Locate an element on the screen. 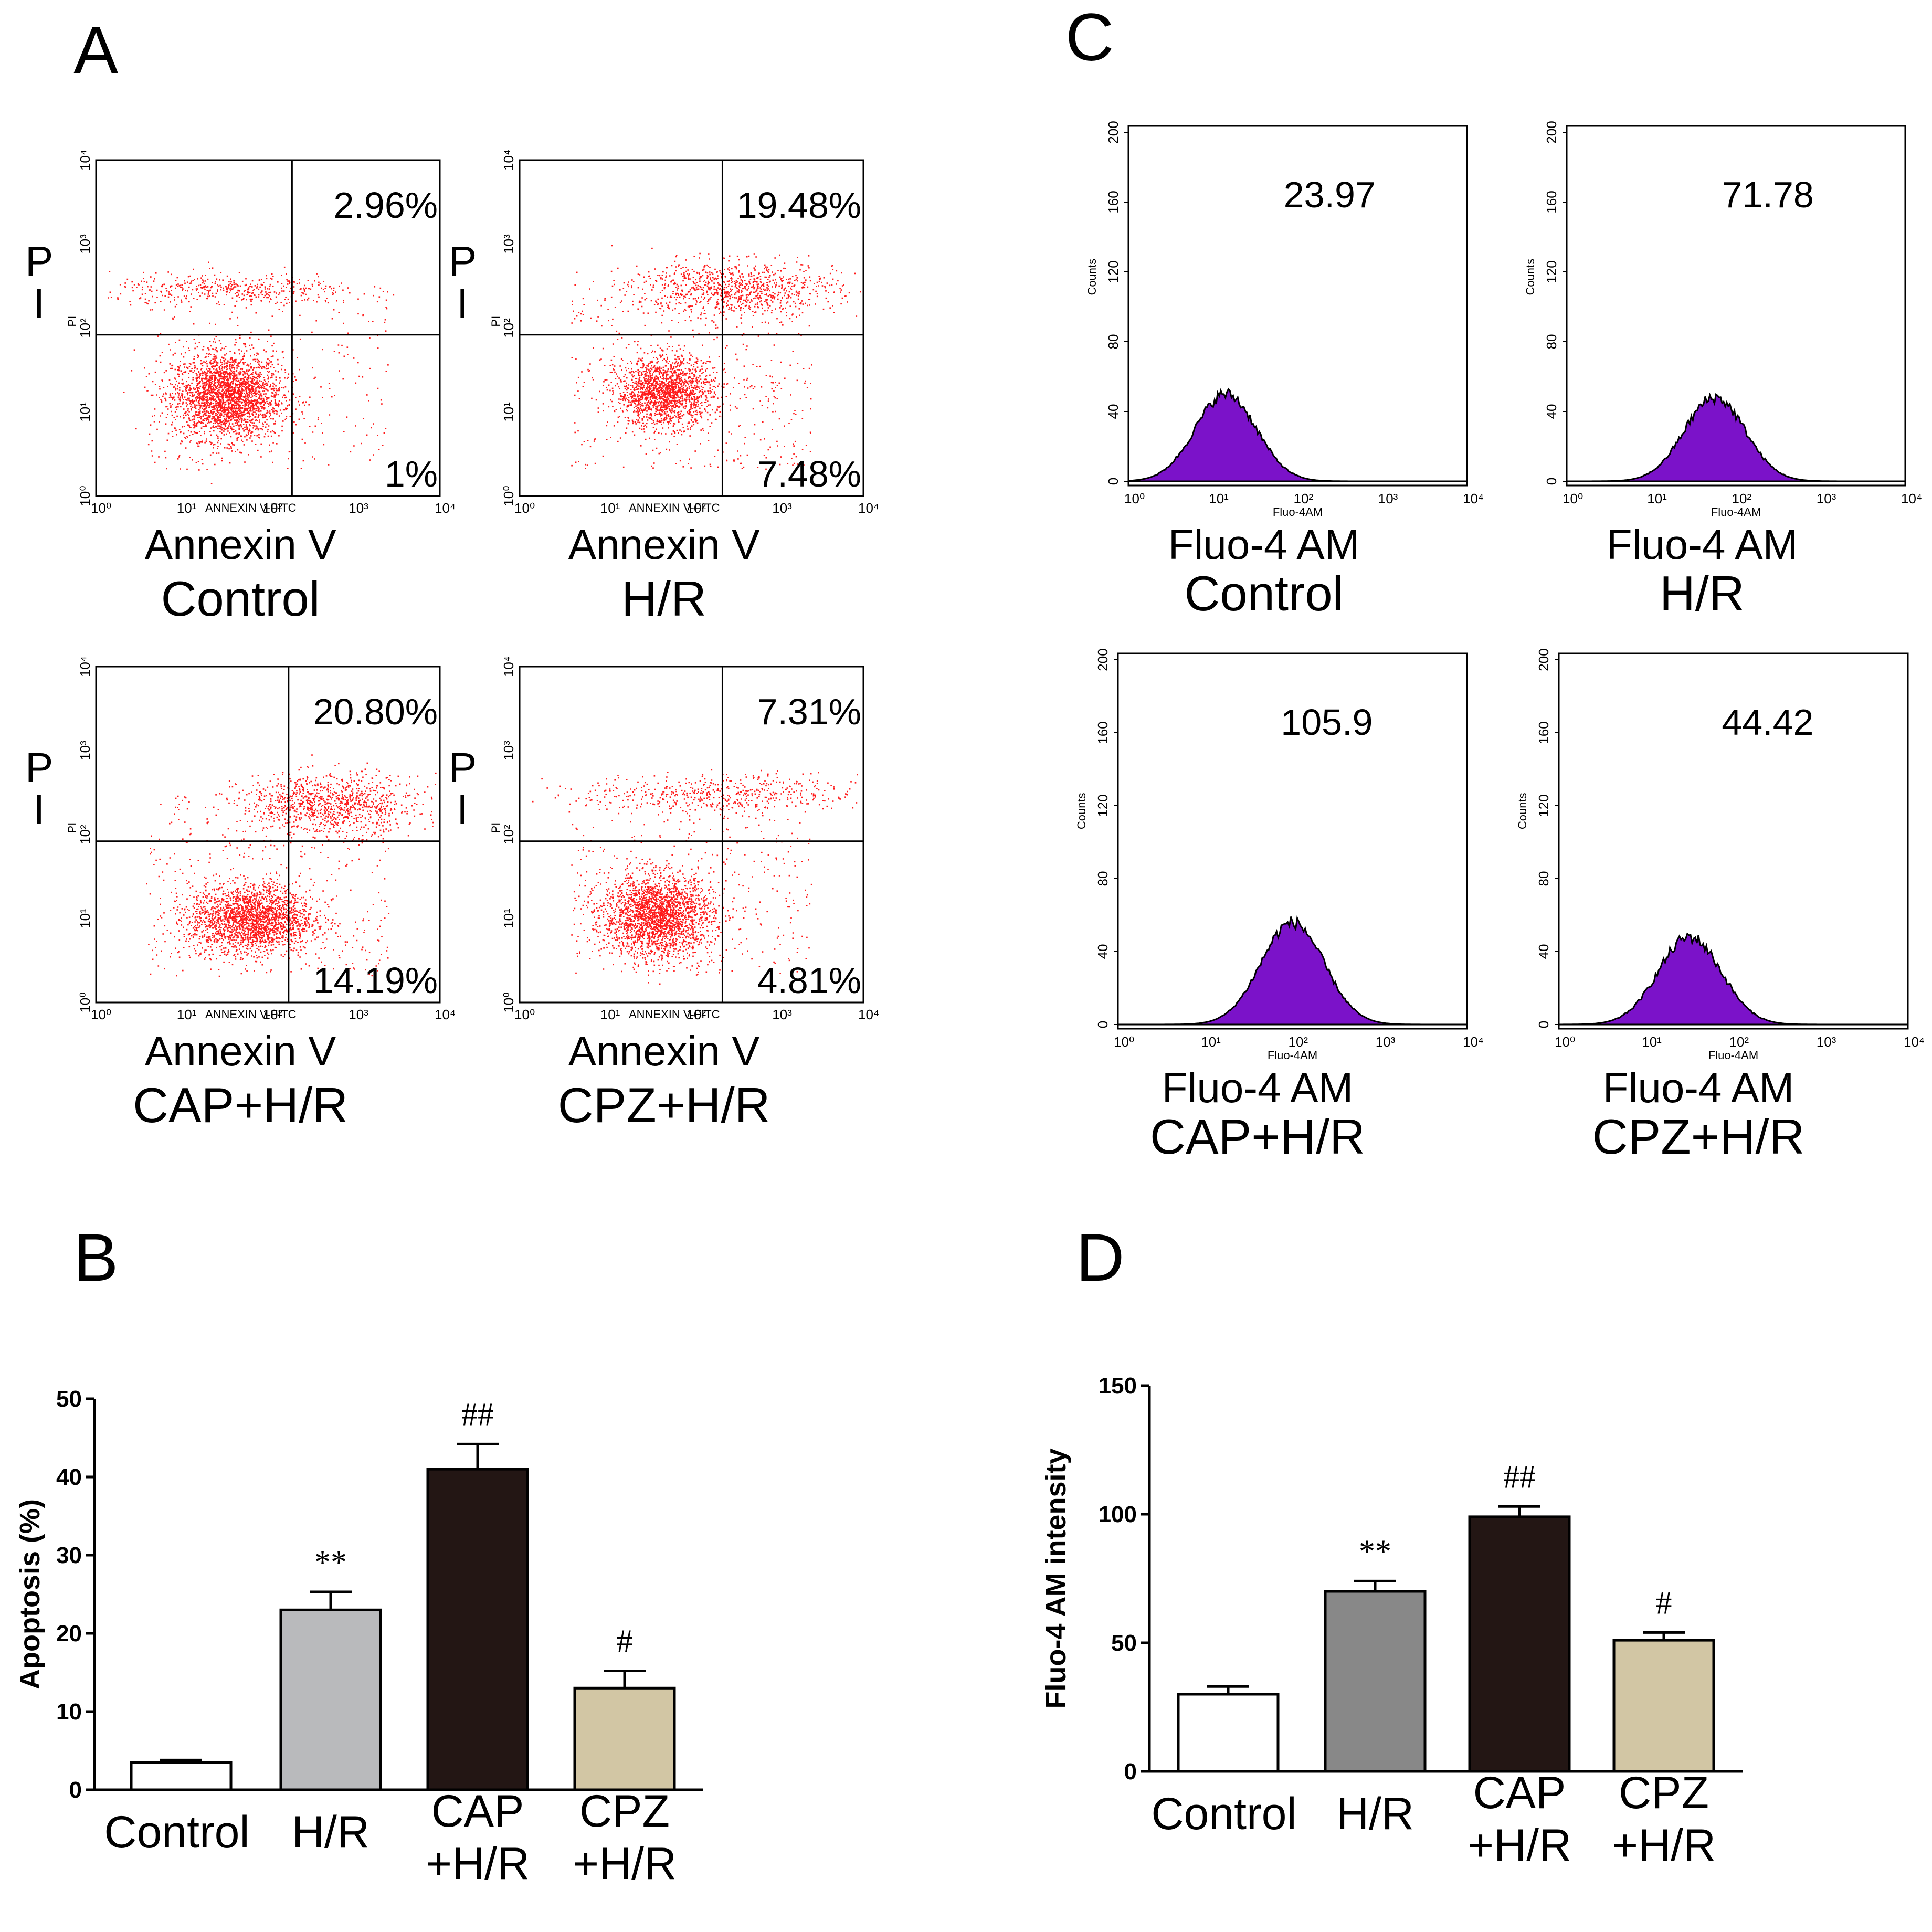  chart-b-ytick-label: 40 is located at coordinates (69, 1477).